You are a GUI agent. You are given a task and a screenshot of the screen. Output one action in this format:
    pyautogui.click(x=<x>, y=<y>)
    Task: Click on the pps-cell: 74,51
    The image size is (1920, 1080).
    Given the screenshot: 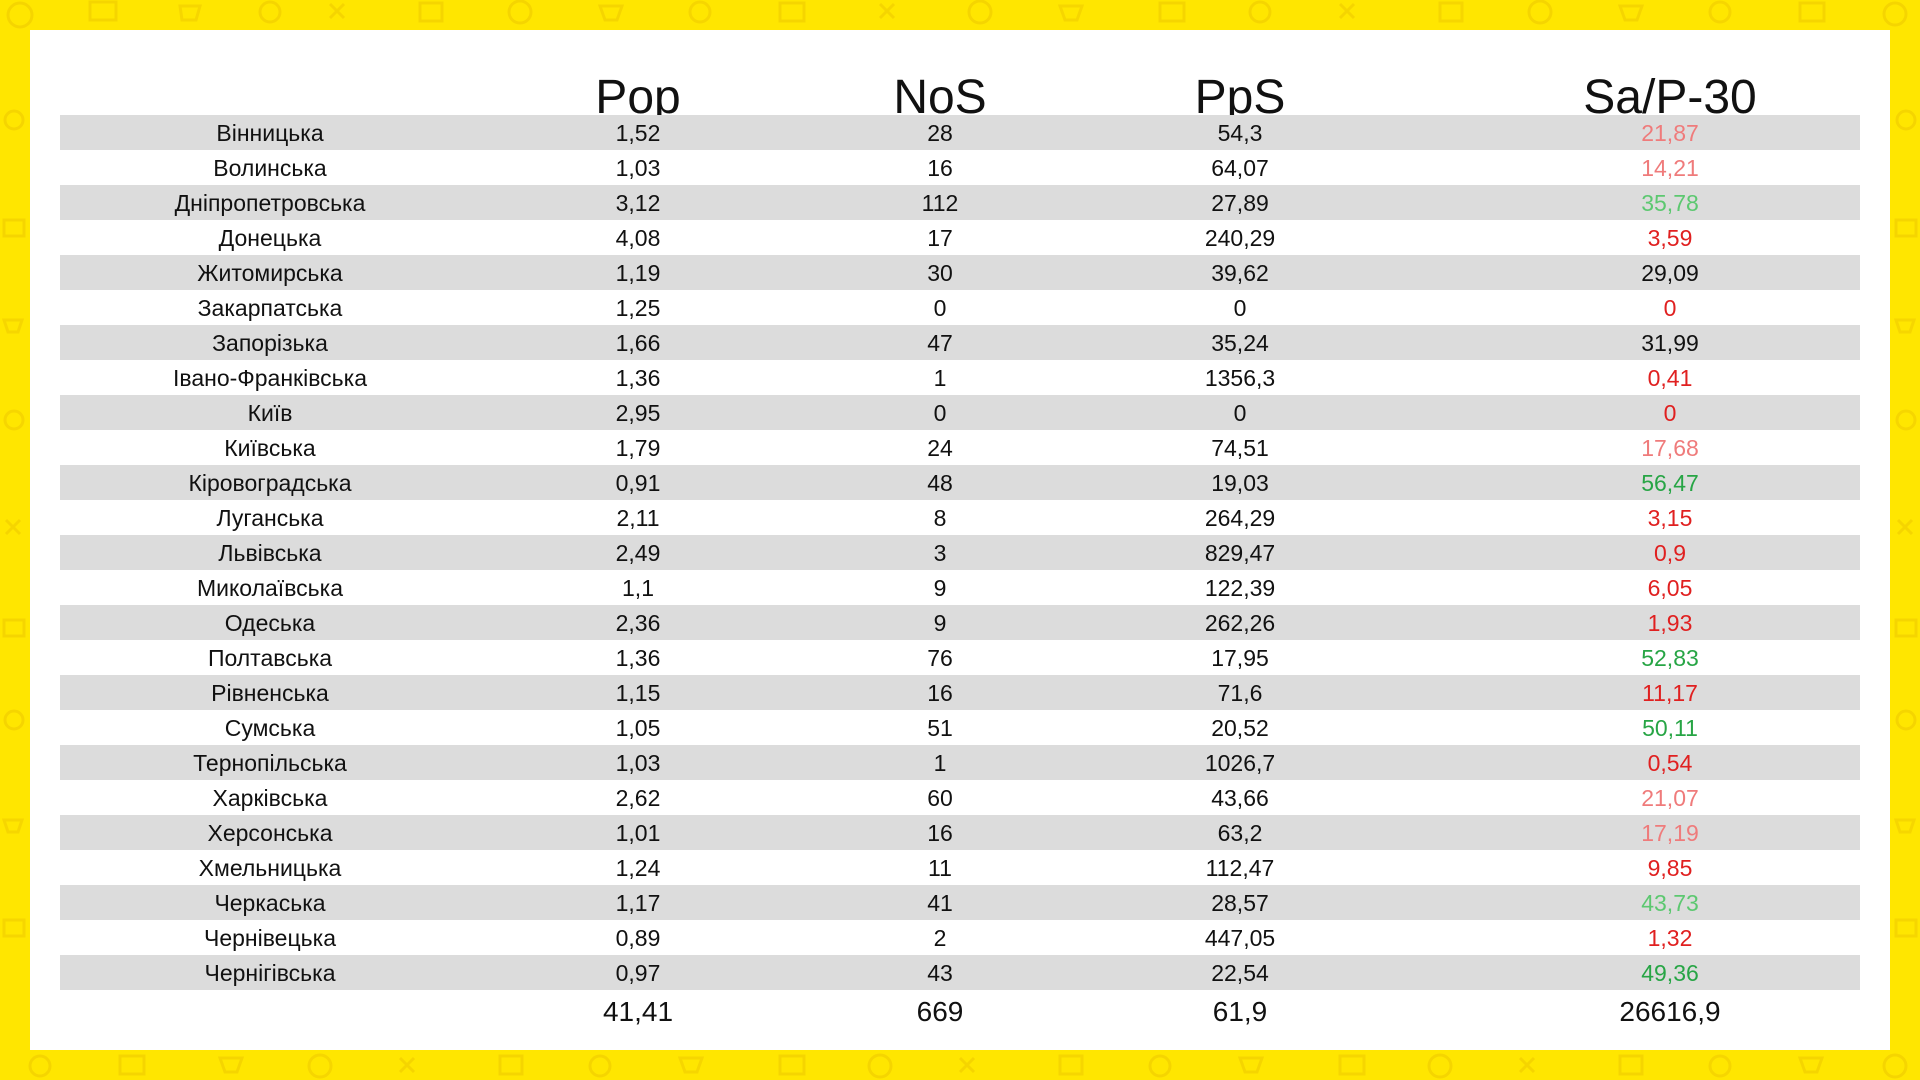 What is the action you would take?
    pyautogui.click(x=1240, y=448)
    